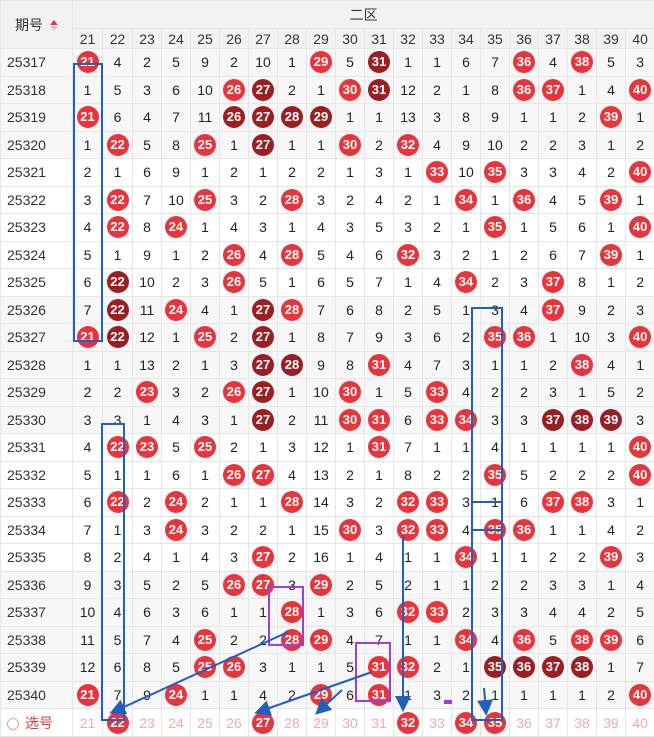  What do you see at coordinates (379, 420) in the screenshot?
I see `drawn-ball: 31` at bounding box center [379, 420].